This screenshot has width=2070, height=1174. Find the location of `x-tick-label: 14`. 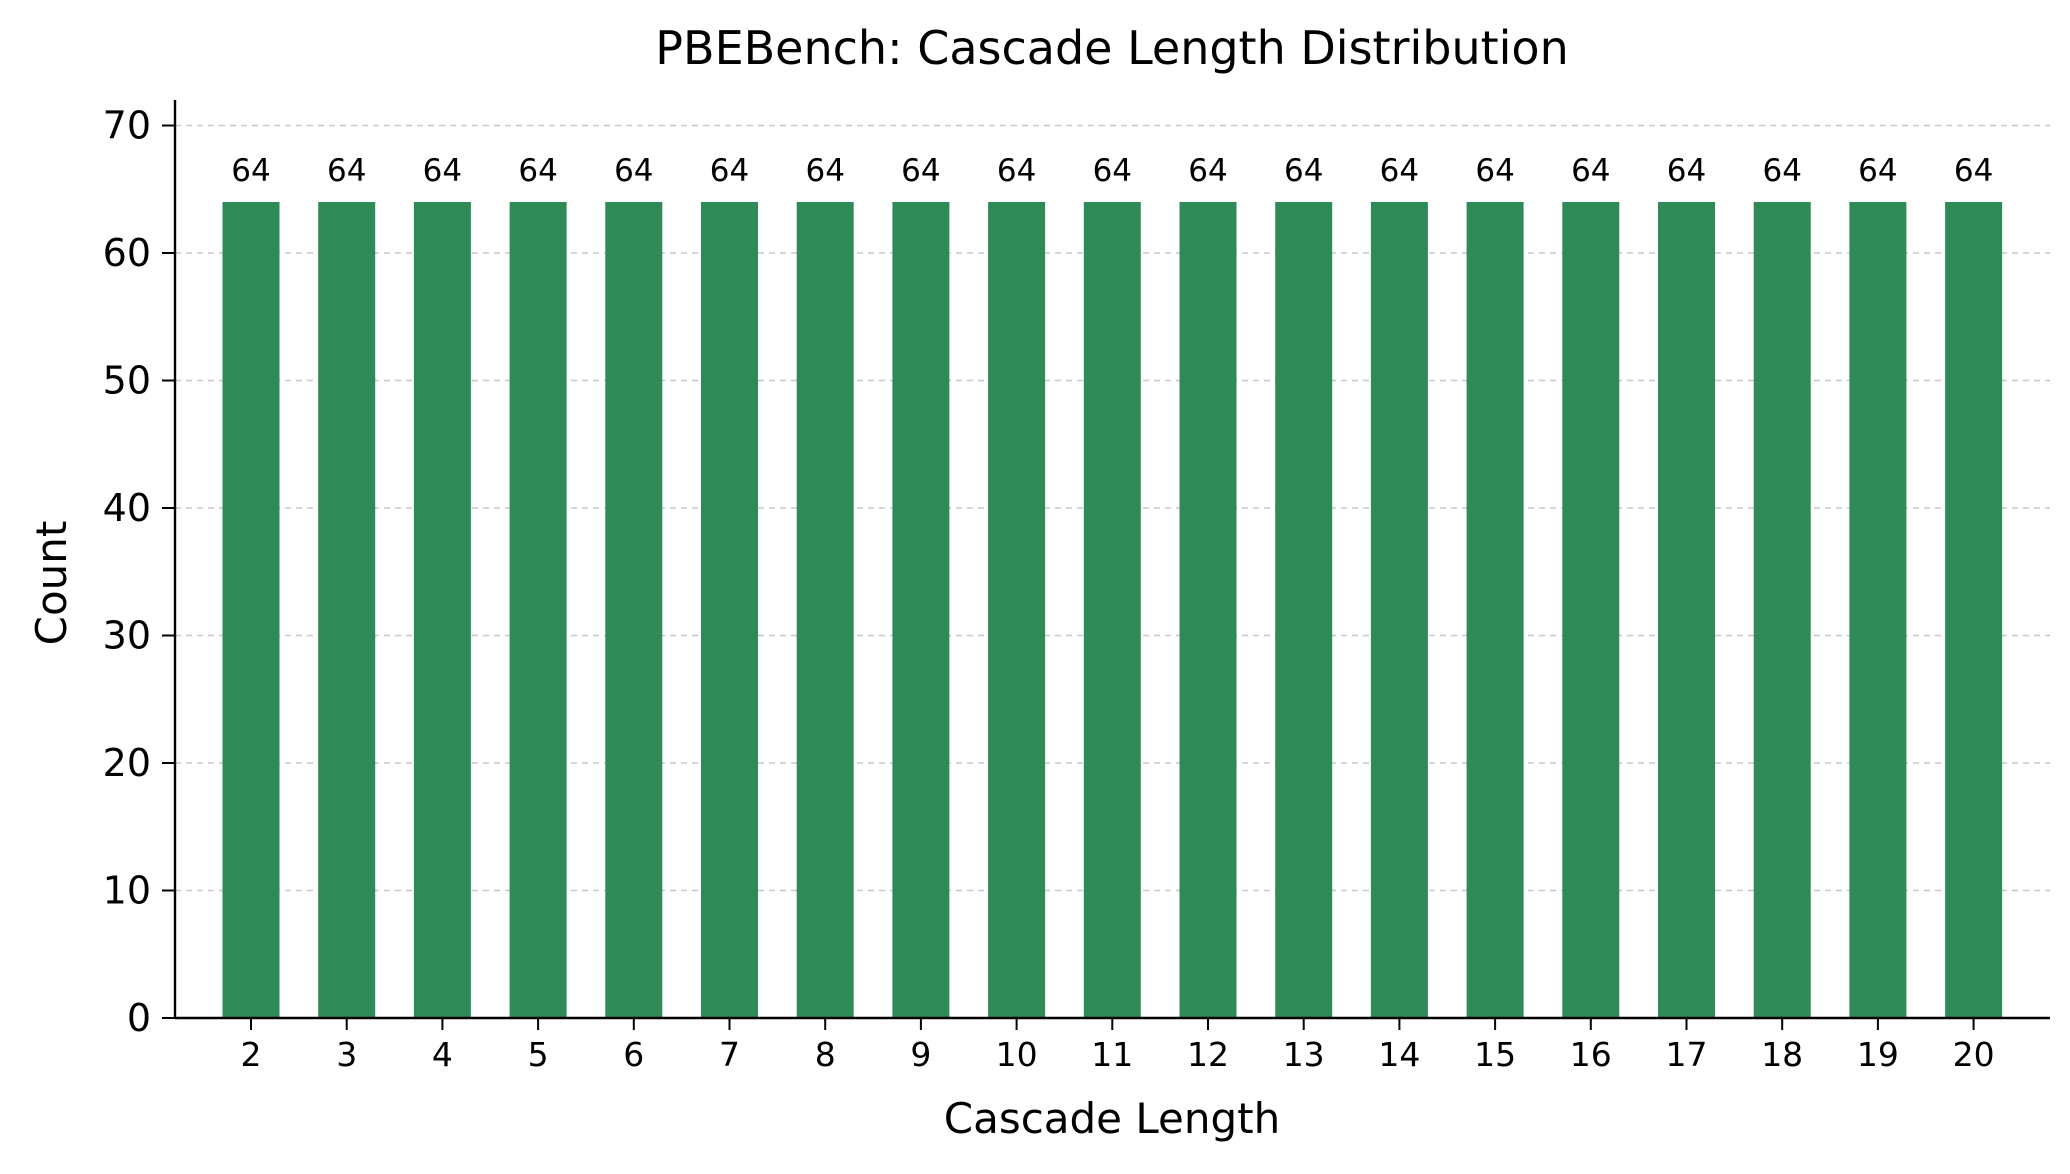

x-tick-label: 14 is located at coordinates (1399, 1054).